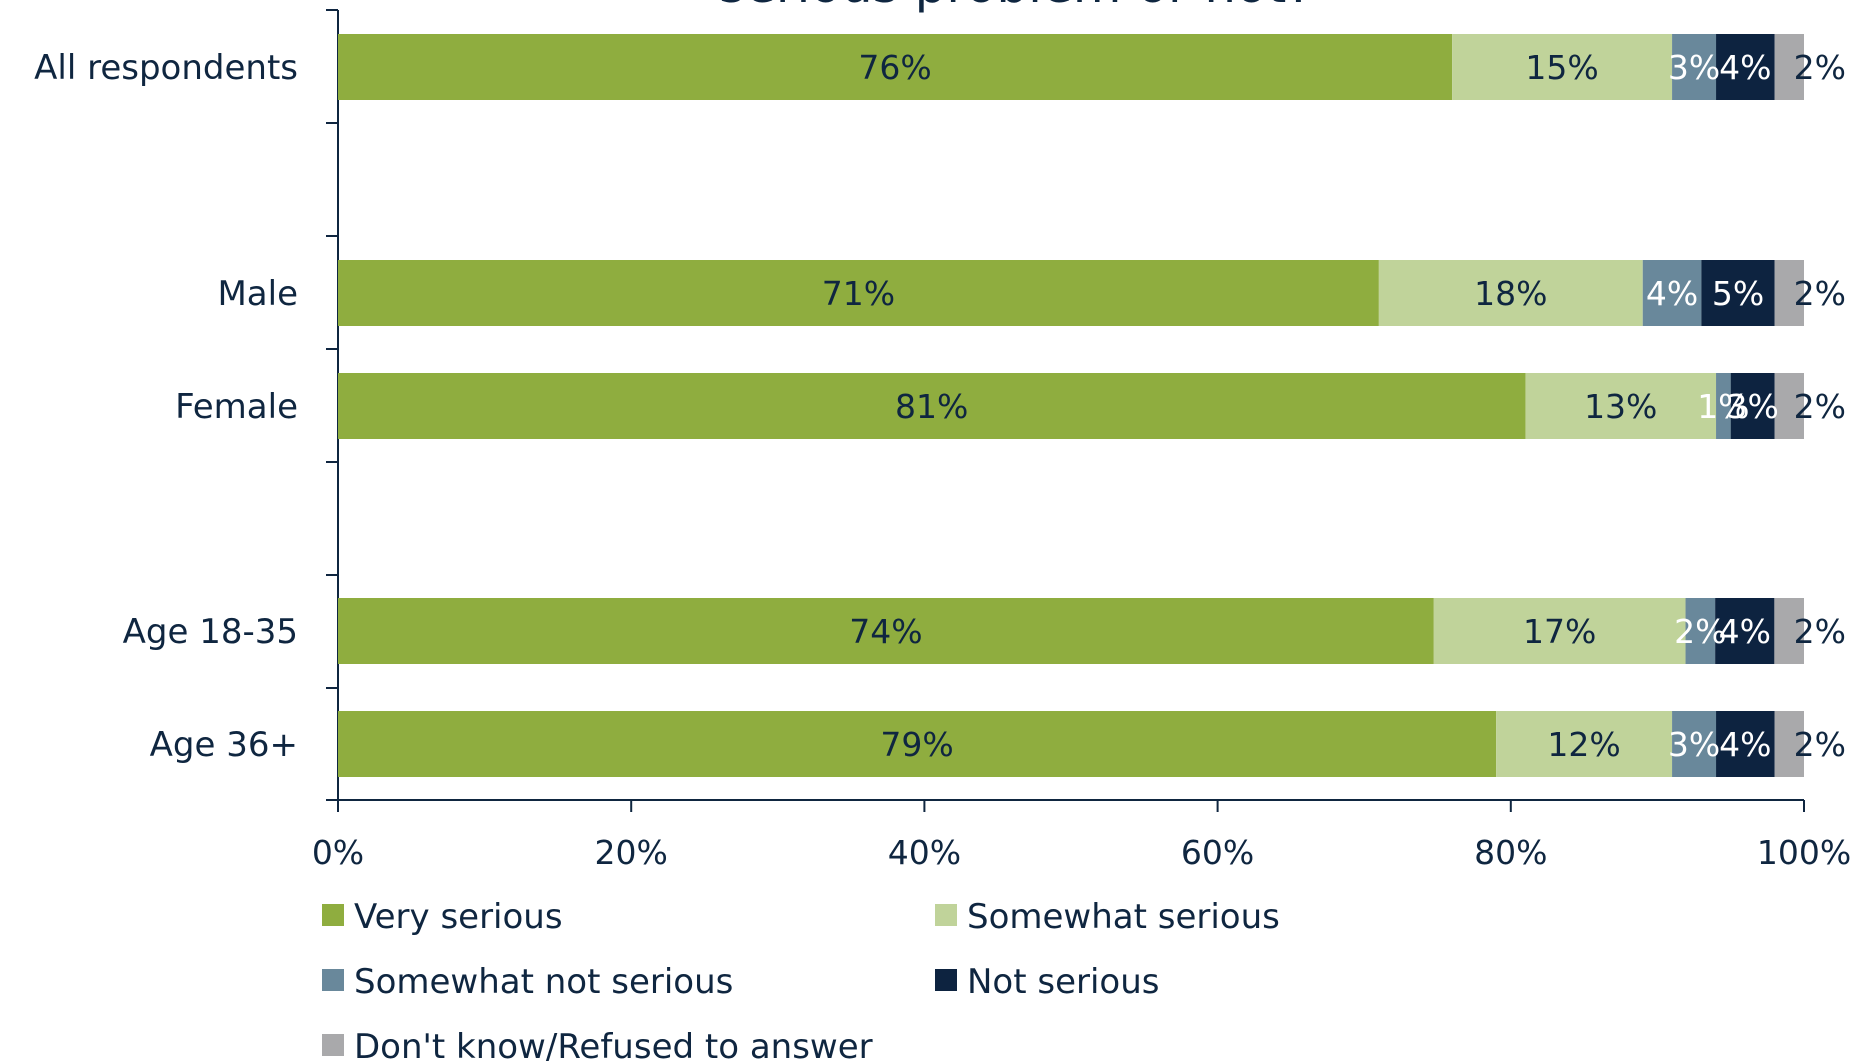  What do you see at coordinates (236, 407) in the screenshot?
I see `category-label: Female` at bounding box center [236, 407].